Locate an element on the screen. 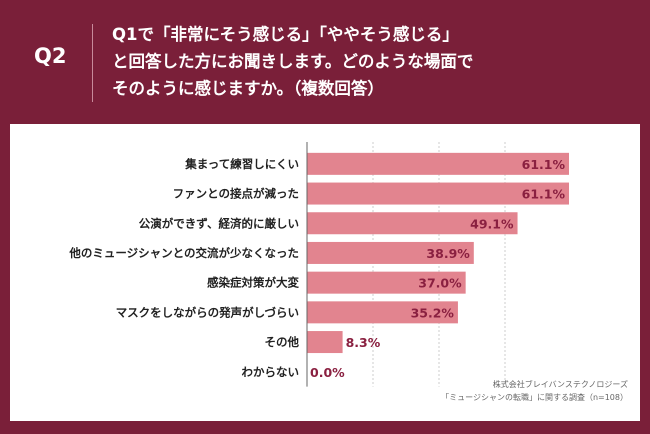 The height and width of the screenshot is (434, 650). source-survey: 「ミュージシャンの転職」に関する調査（n=108） is located at coordinates (534, 397).